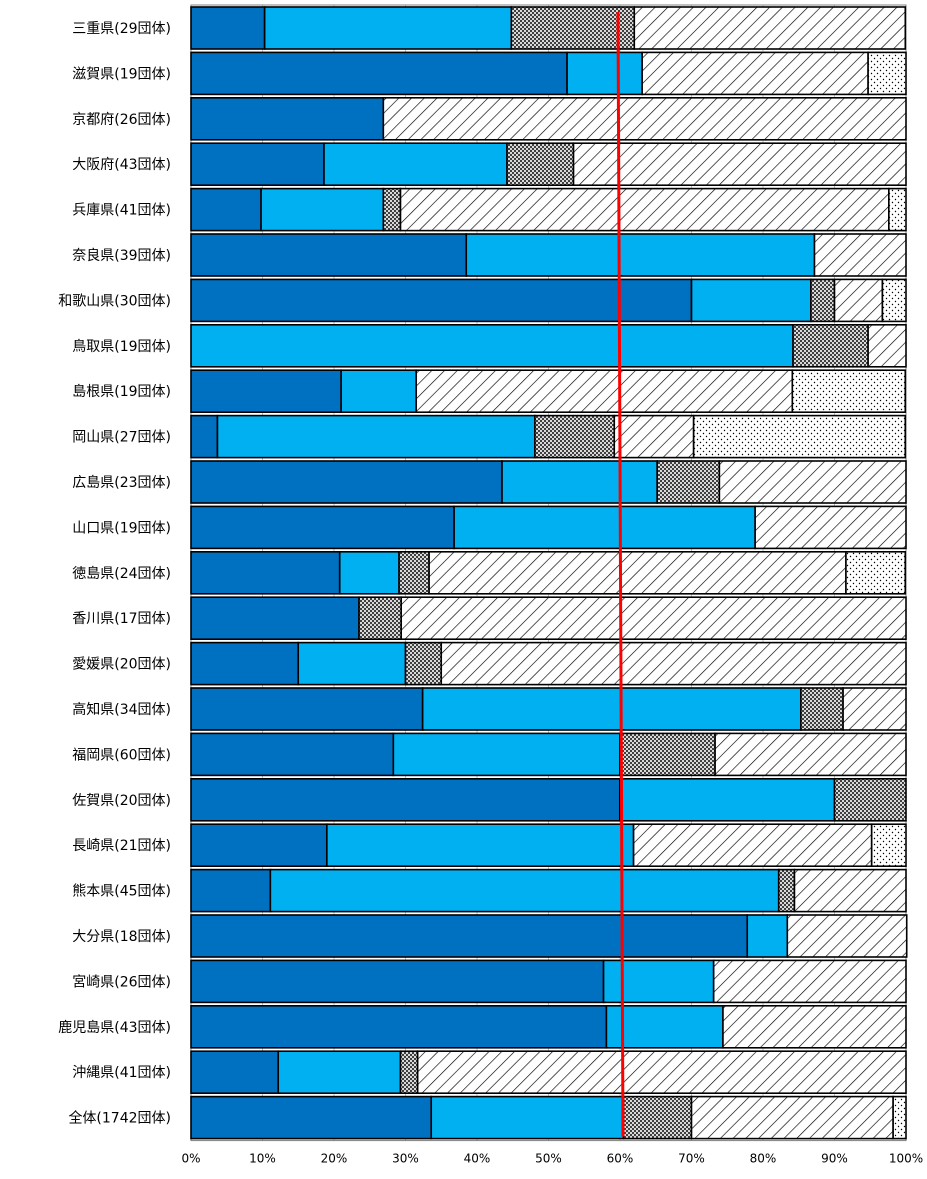  What do you see at coordinates (121, 483) in the screenshot?
I see `category-label: 広島県(23団体)` at bounding box center [121, 483].